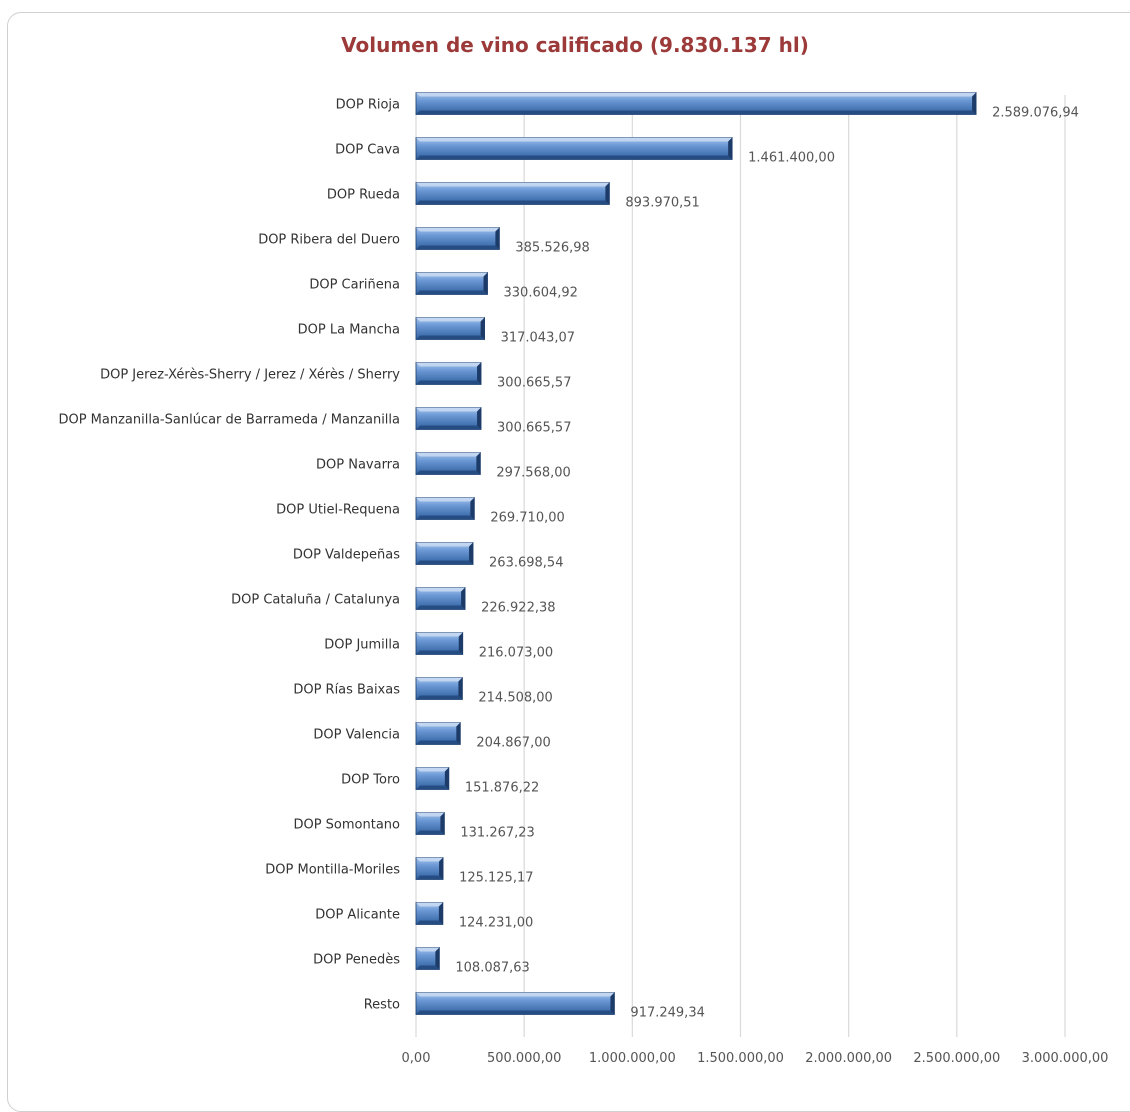 This screenshot has width=1130, height=1112. I want to click on x-tick-label: 2.000.000,00, so click(848, 1058).